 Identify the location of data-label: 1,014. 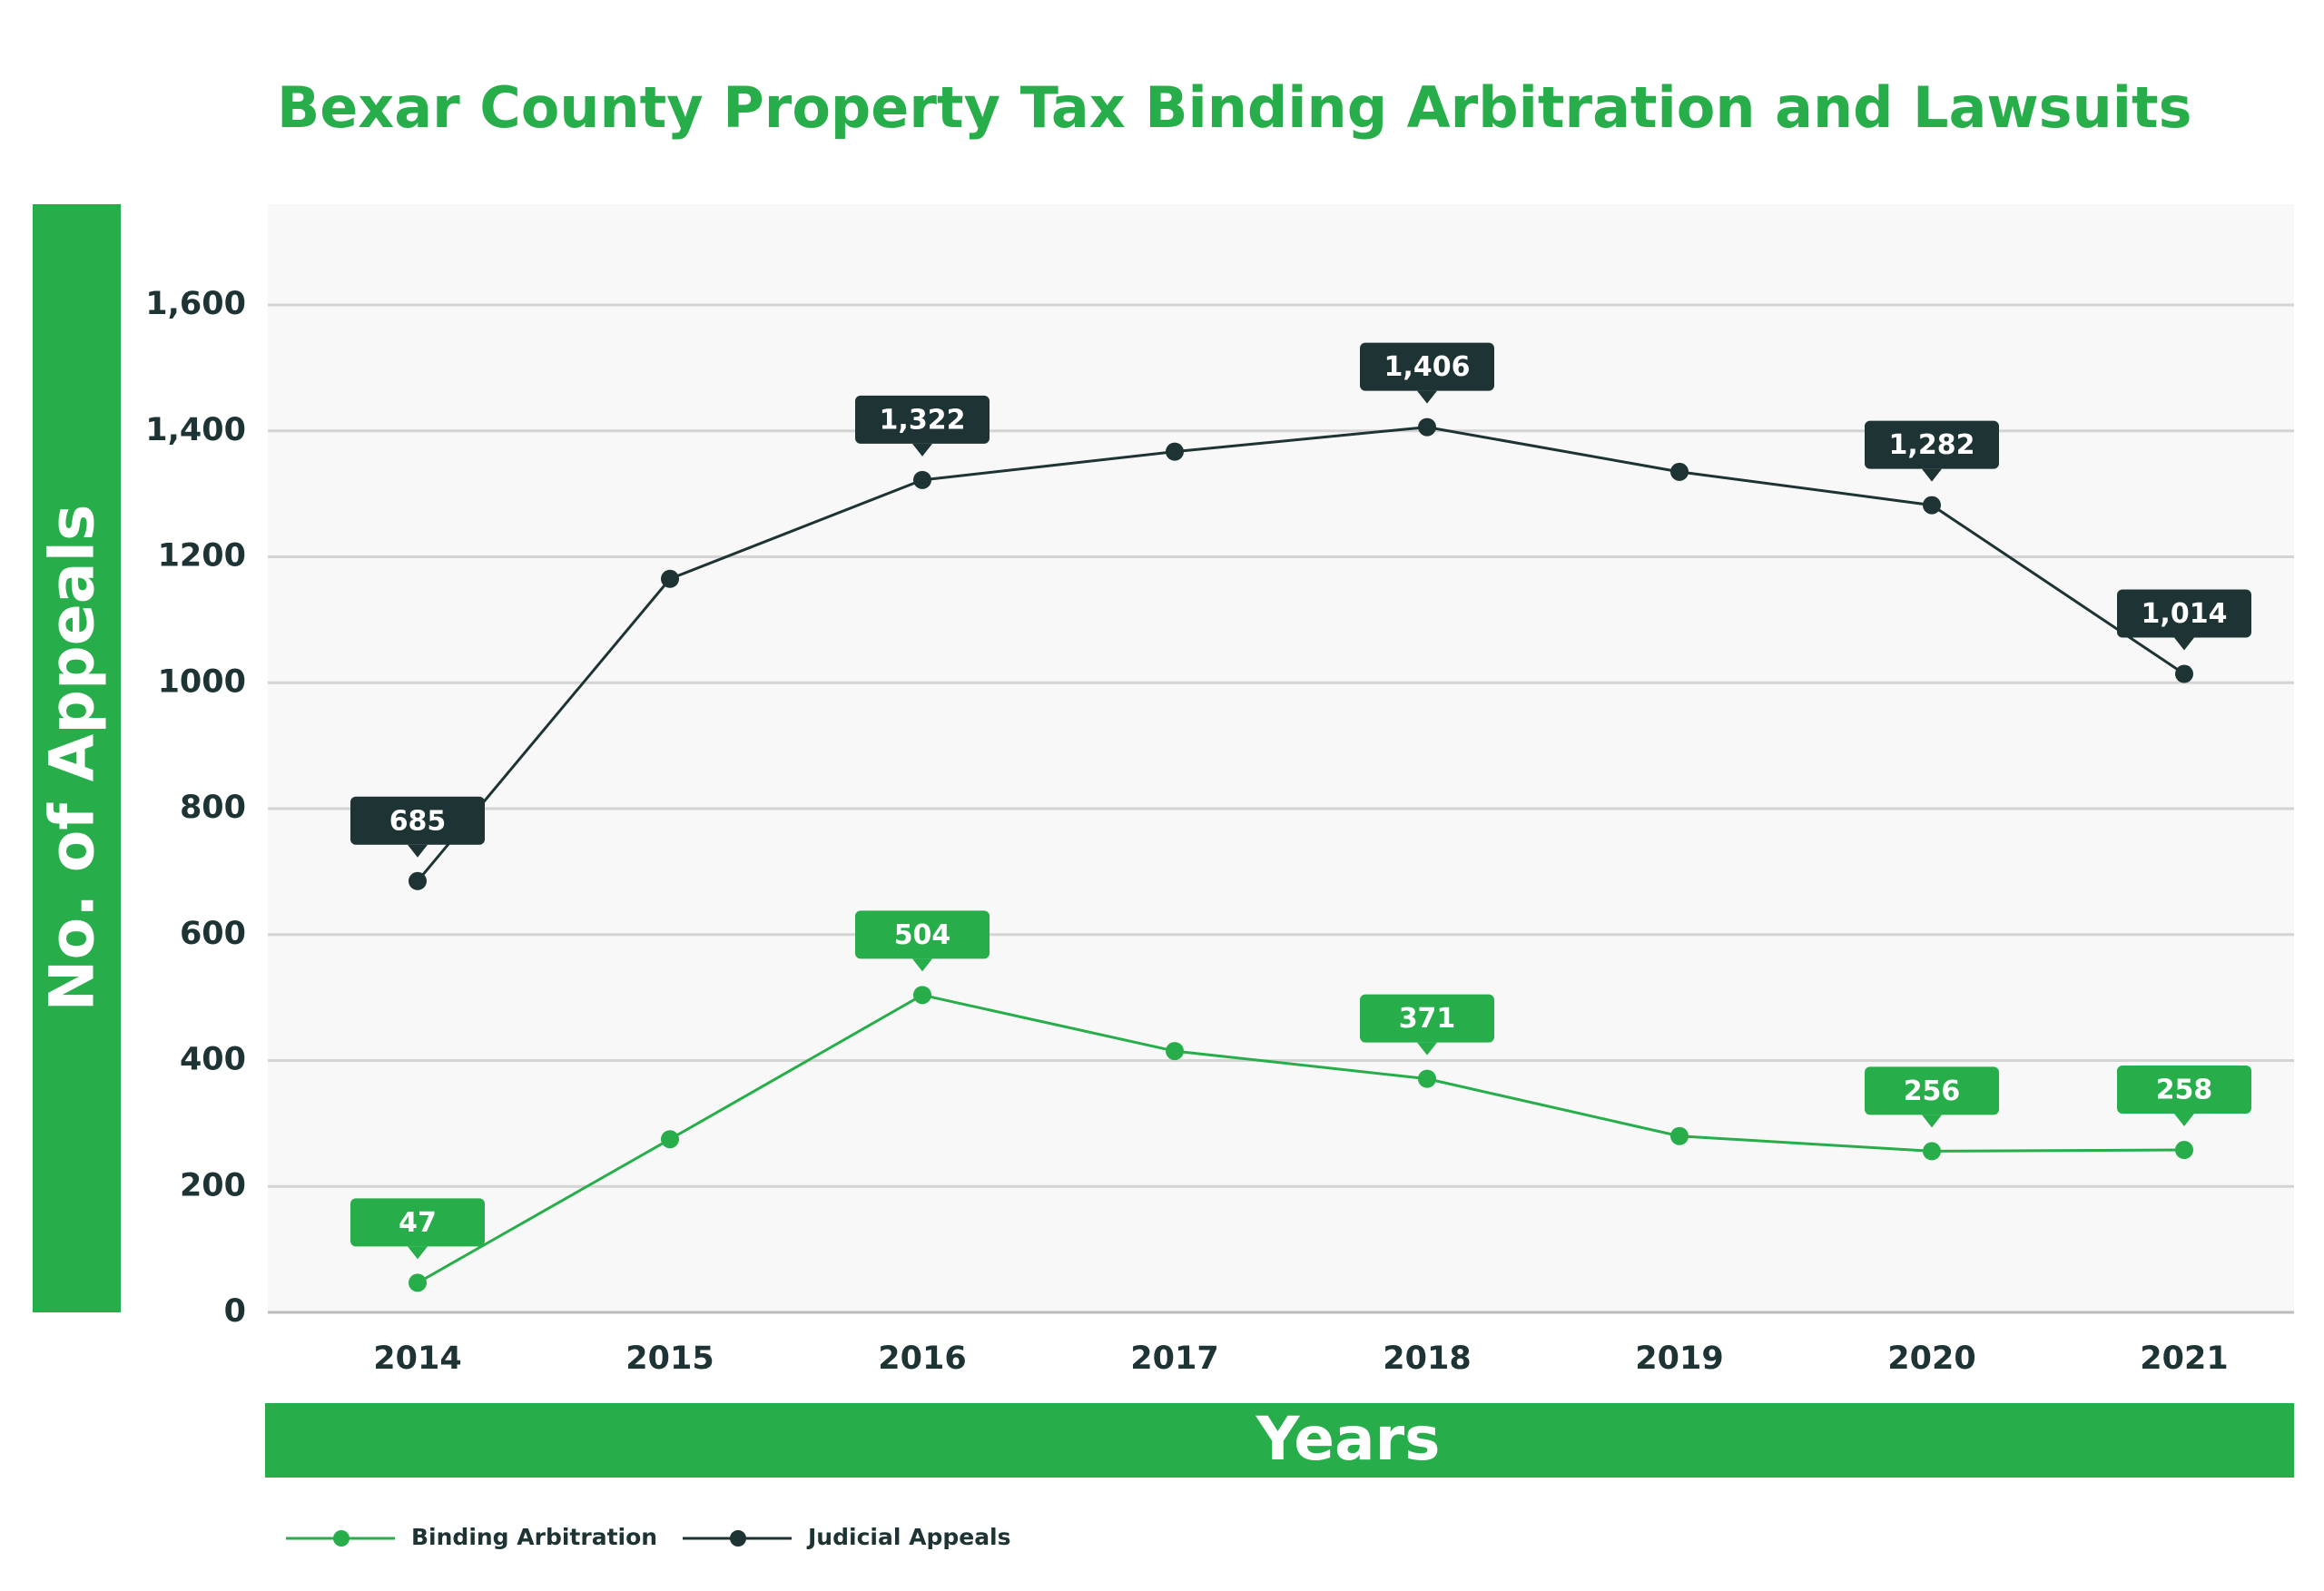
(2185, 614).